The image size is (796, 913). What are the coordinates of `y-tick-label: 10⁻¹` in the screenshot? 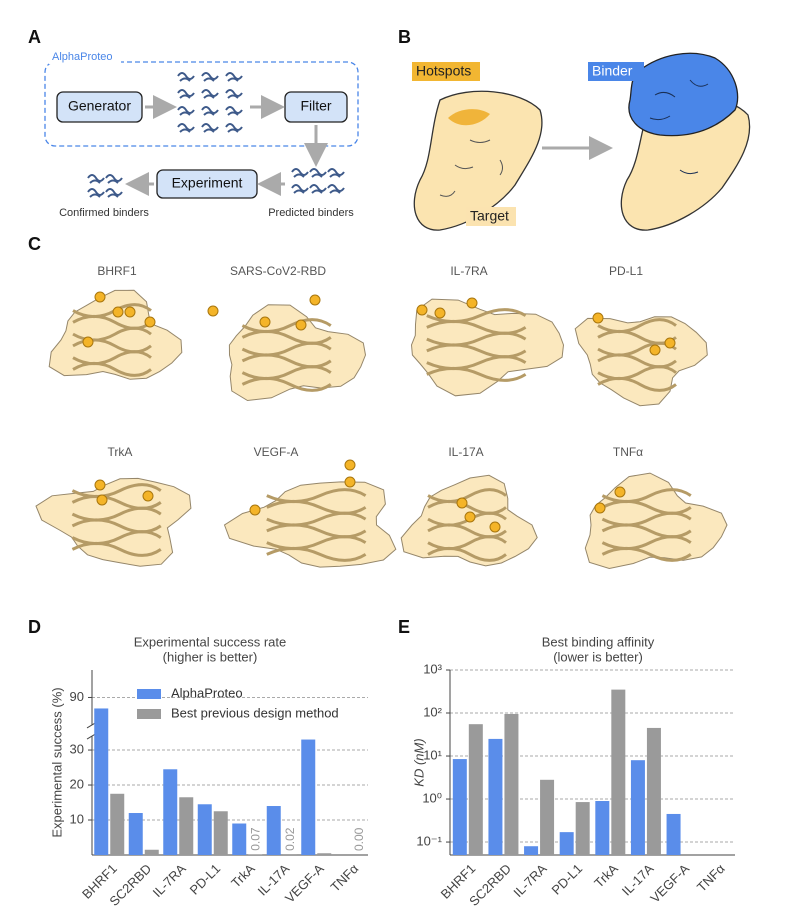 It's located at (429, 840).